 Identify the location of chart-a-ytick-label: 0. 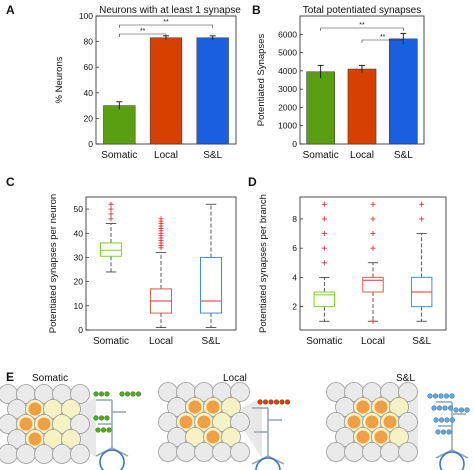
(90, 144).